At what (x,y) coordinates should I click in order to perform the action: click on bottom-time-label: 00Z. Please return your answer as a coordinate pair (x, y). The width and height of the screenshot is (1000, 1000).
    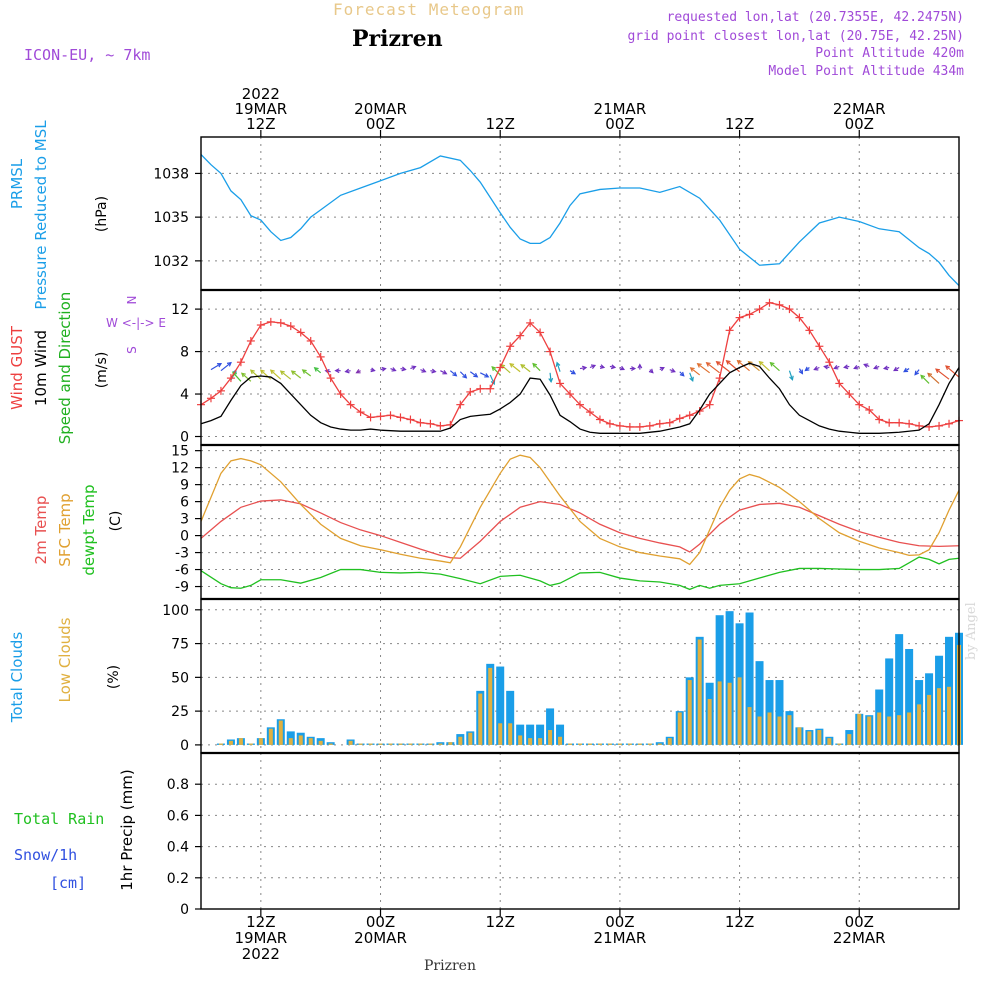
    Looking at the image, I should click on (859, 922).